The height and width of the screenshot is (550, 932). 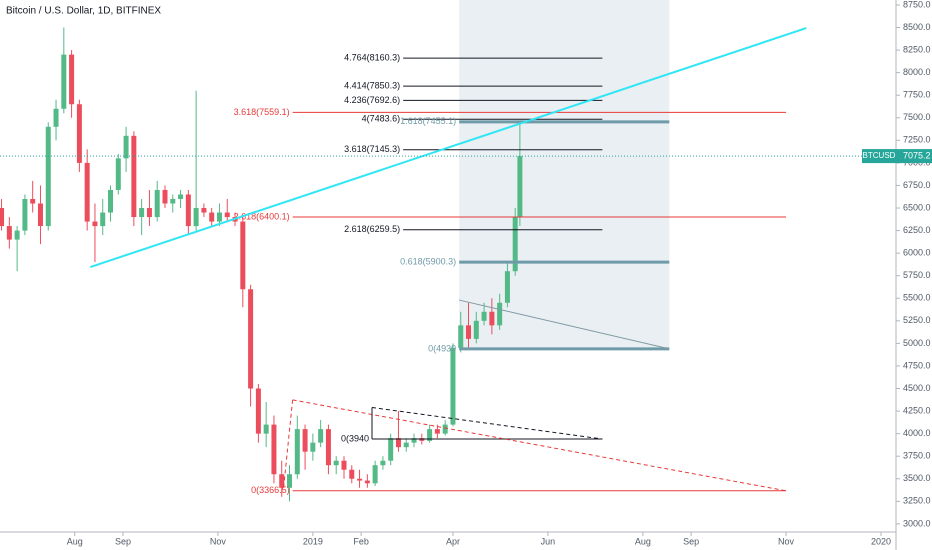 What do you see at coordinates (917, 456) in the screenshot?
I see `y-tick-label: 3750.0` at bounding box center [917, 456].